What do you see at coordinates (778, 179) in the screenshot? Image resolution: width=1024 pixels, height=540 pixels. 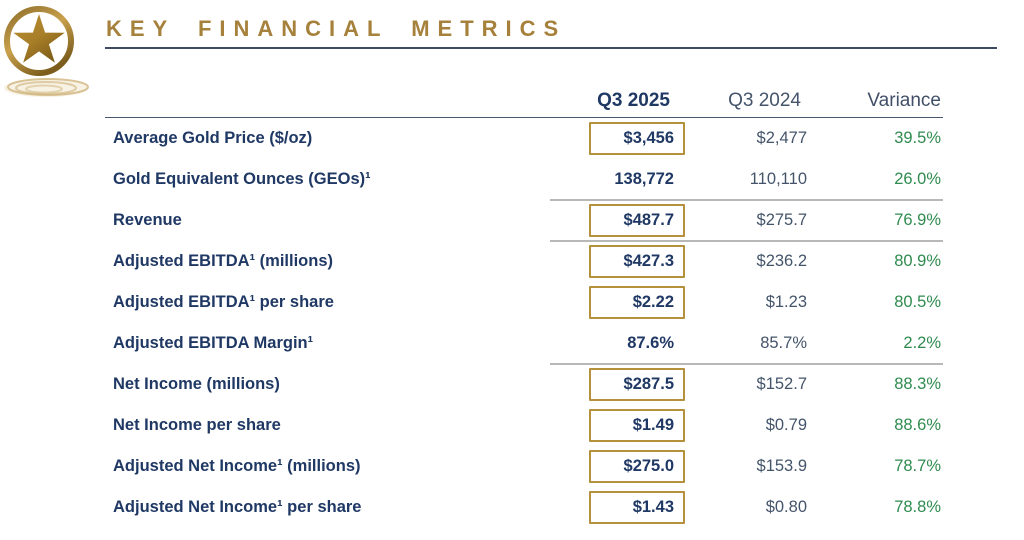 I see `q3-2024-value: 110,110` at bounding box center [778, 179].